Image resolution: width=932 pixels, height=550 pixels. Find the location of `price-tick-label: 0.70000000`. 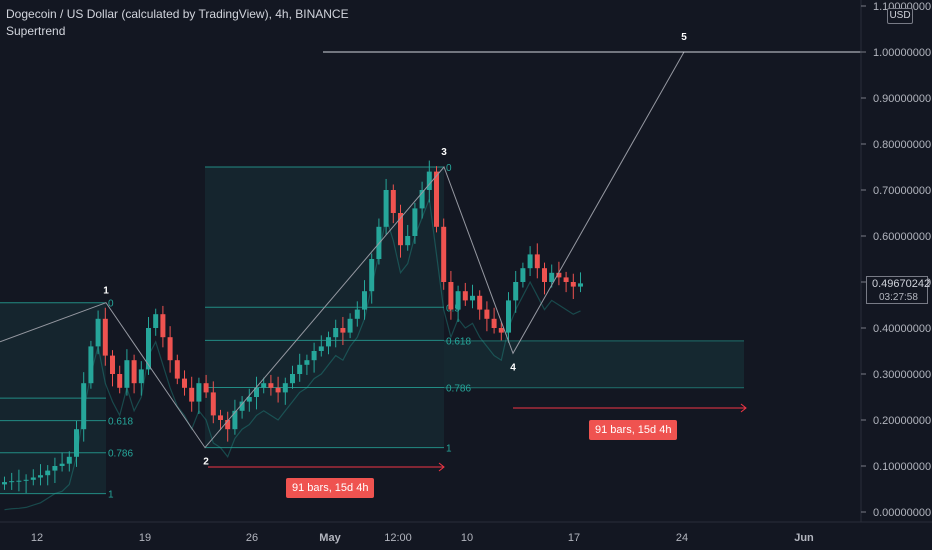

price-tick-label: 0.70000000 is located at coordinates (902, 191).